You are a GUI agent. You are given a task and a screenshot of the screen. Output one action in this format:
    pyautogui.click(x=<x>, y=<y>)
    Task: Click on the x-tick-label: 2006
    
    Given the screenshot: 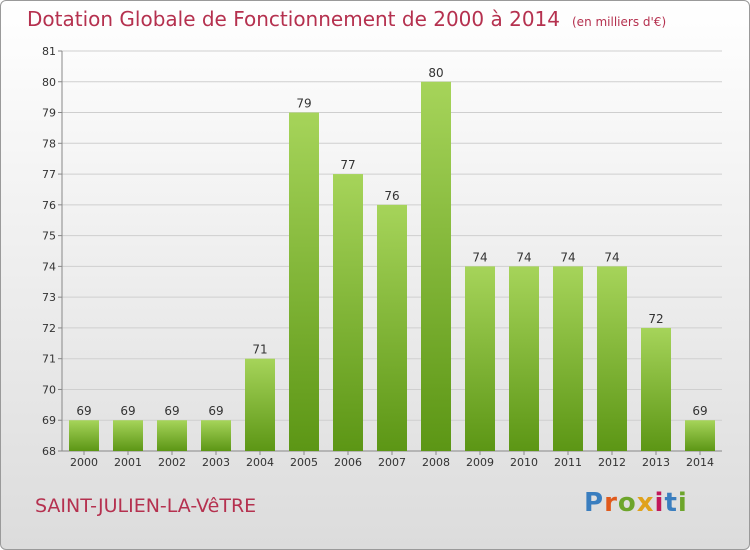 What is the action you would take?
    pyautogui.click(x=348, y=462)
    